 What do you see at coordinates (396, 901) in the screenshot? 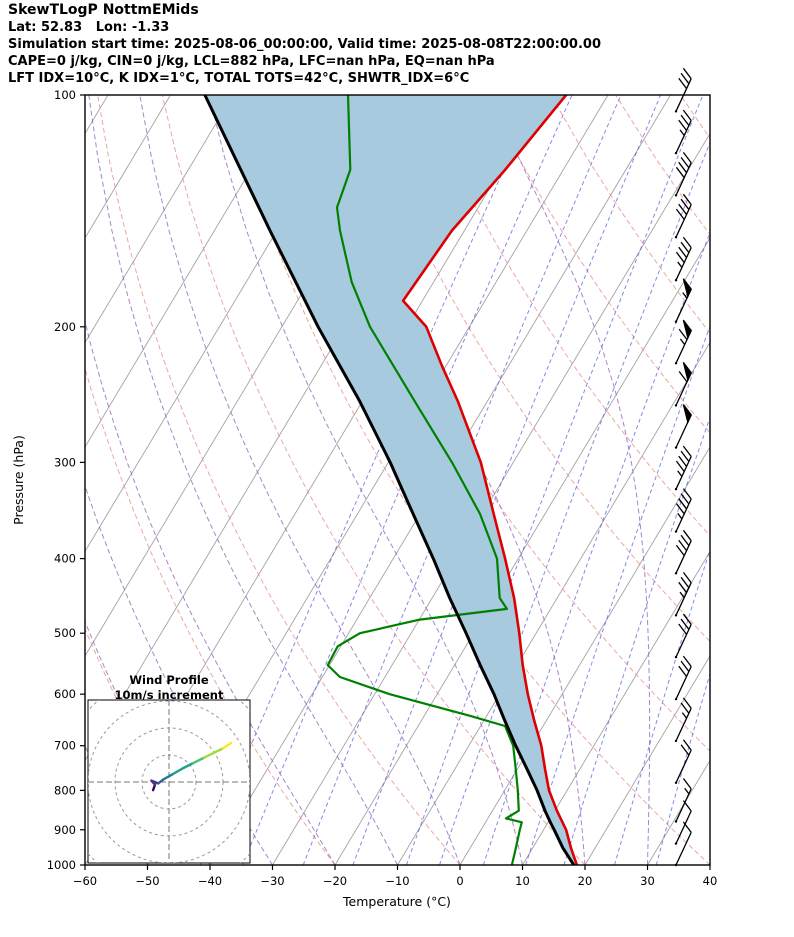
I see `x-axis-label: Temperature (°C)` at bounding box center [396, 901].